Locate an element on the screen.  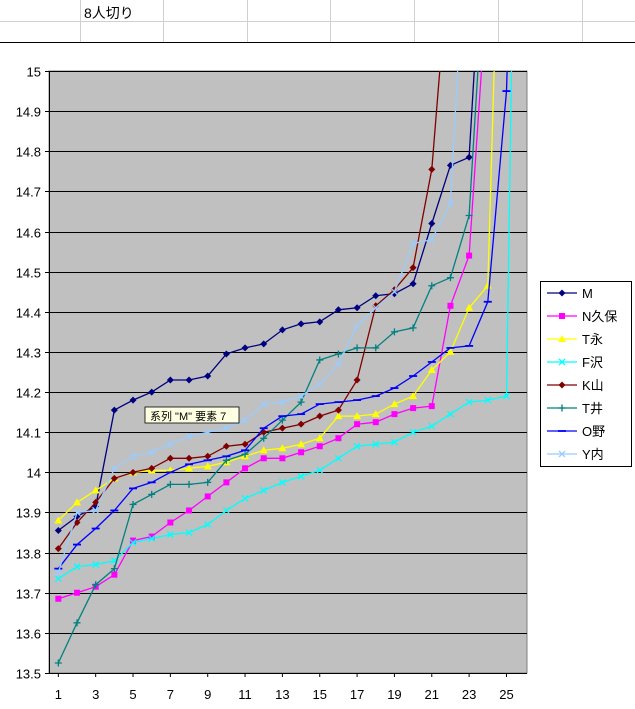
legend-entry: M is located at coordinates (570, 293).